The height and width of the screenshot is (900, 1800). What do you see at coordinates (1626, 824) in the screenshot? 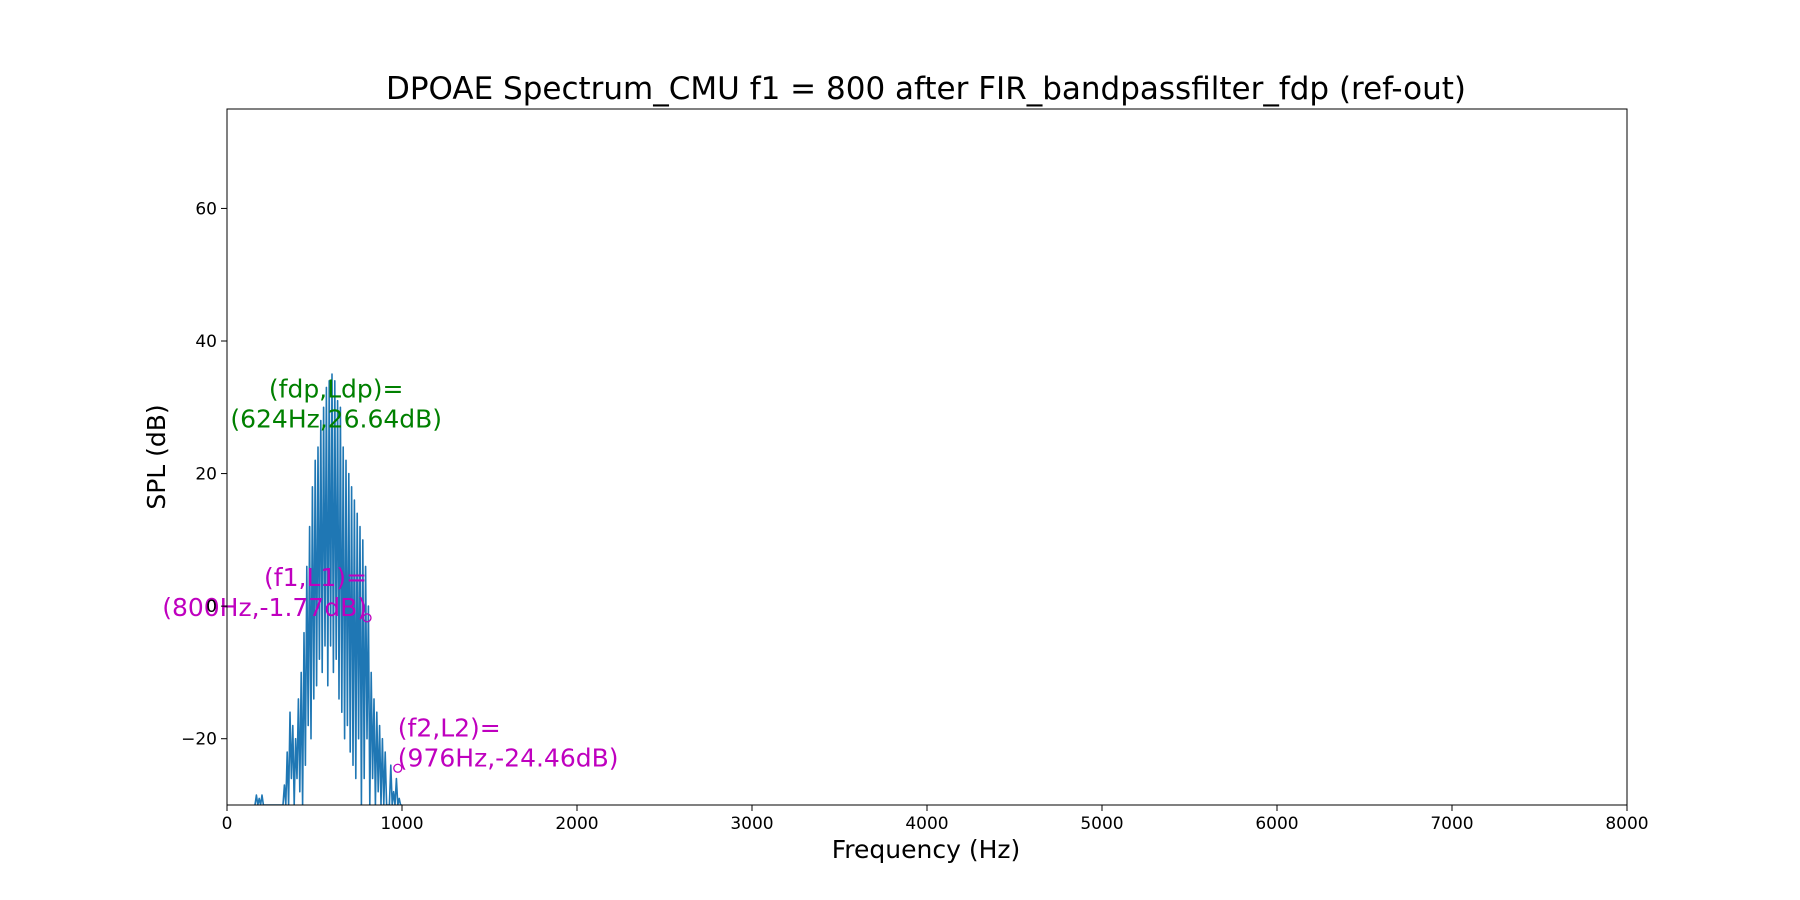
I see `x-tick-label: 8000` at bounding box center [1626, 824].